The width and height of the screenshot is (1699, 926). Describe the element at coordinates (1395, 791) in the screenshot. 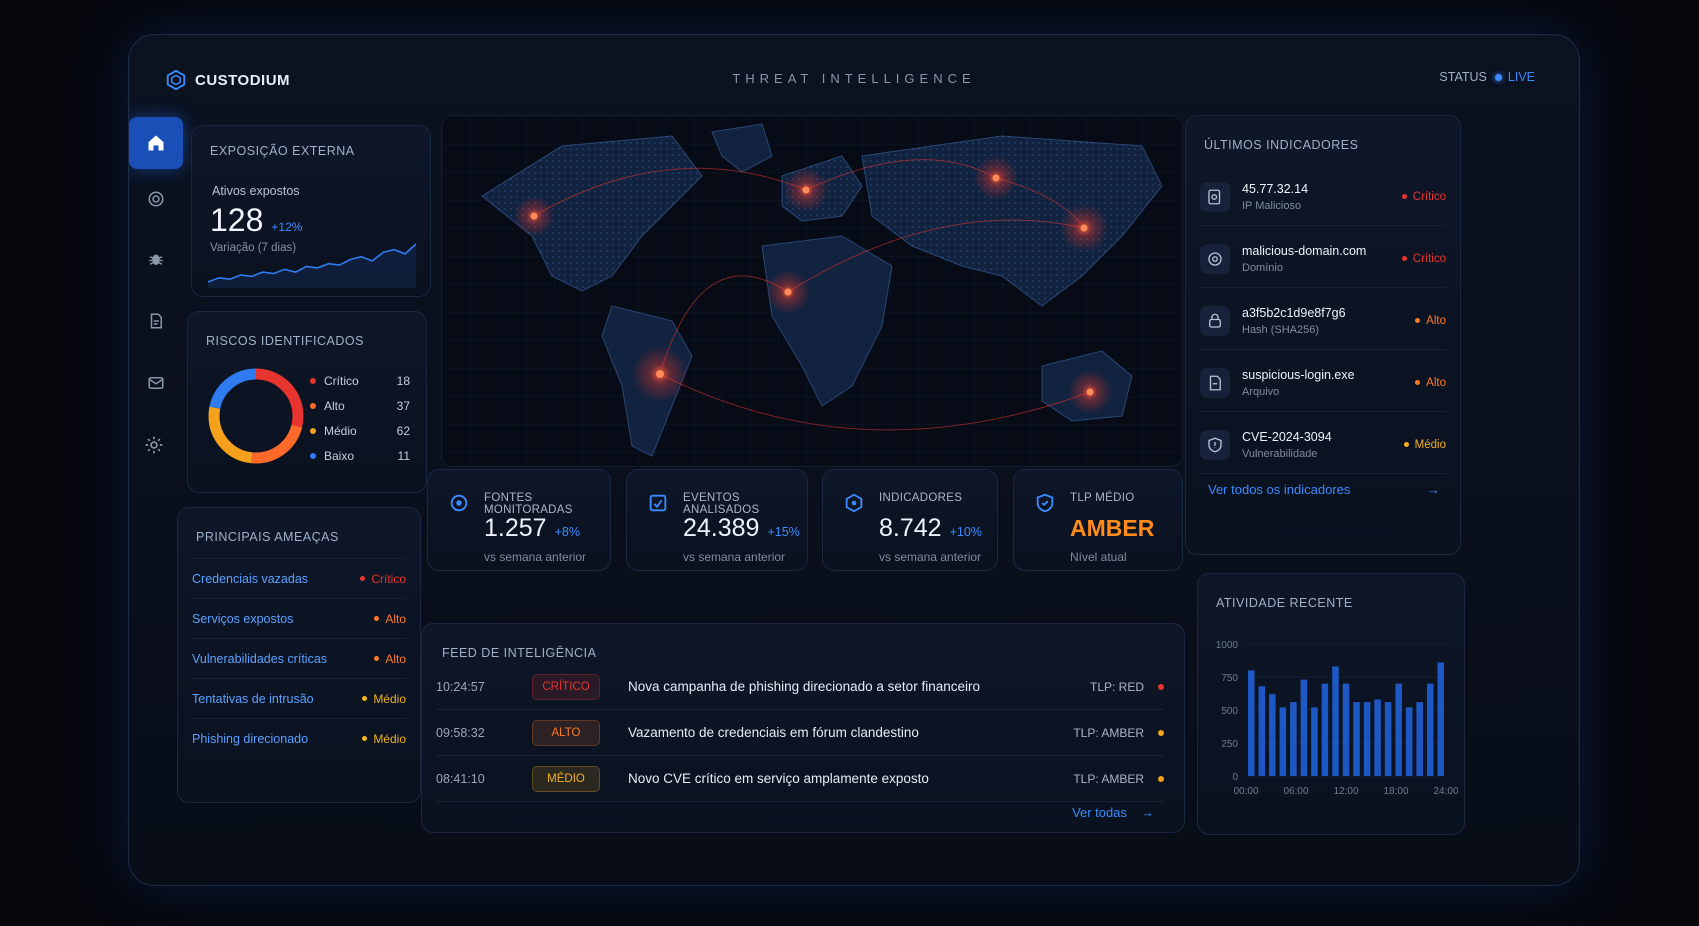

I see `x-tick-label: 18:00` at that location.